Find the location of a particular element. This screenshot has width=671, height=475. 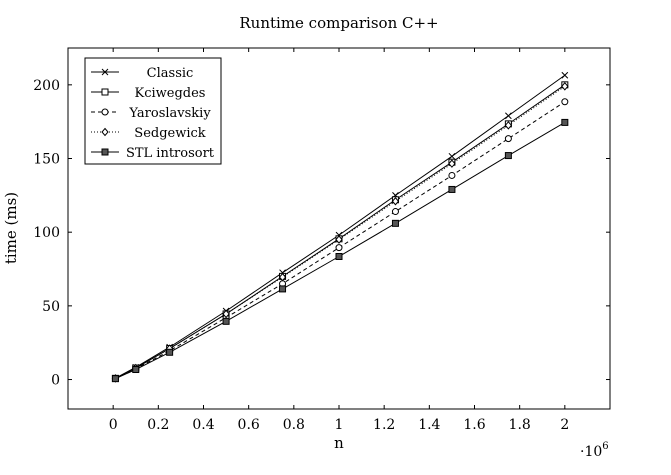

x-multiplier-base: ·10 is located at coordinates (591, 452).